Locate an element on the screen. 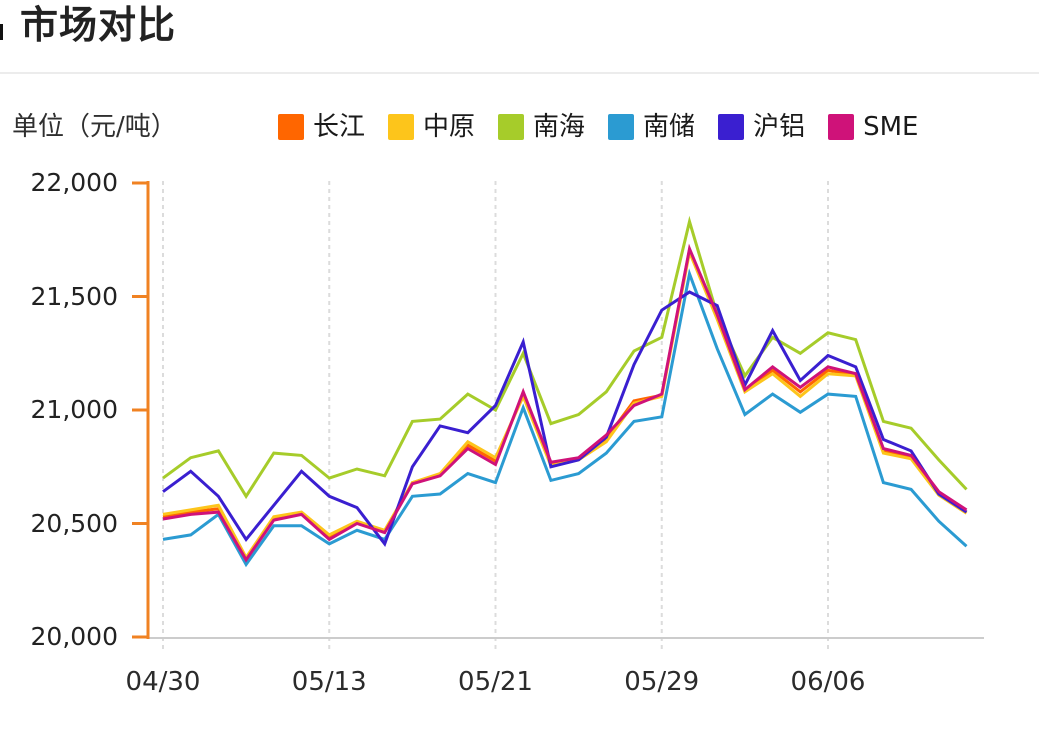  legend-swatch-changjiang is located at coordinates (291, 127).